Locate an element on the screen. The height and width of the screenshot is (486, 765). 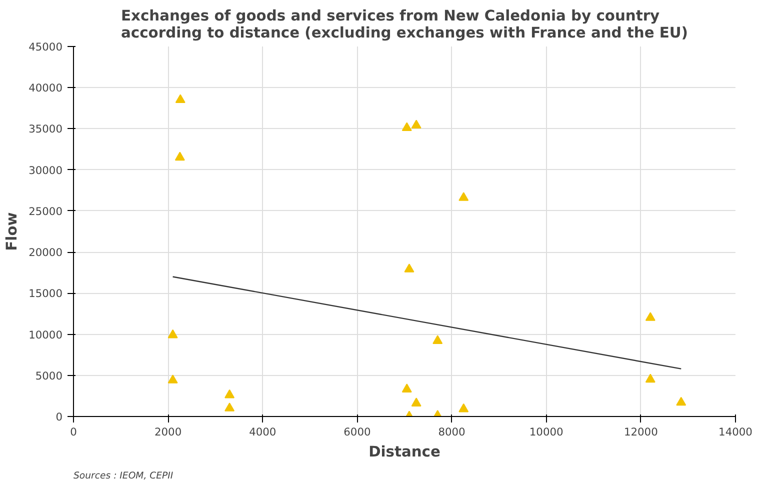
x-tick-label: 12000 is located at coordinates (641, 432).